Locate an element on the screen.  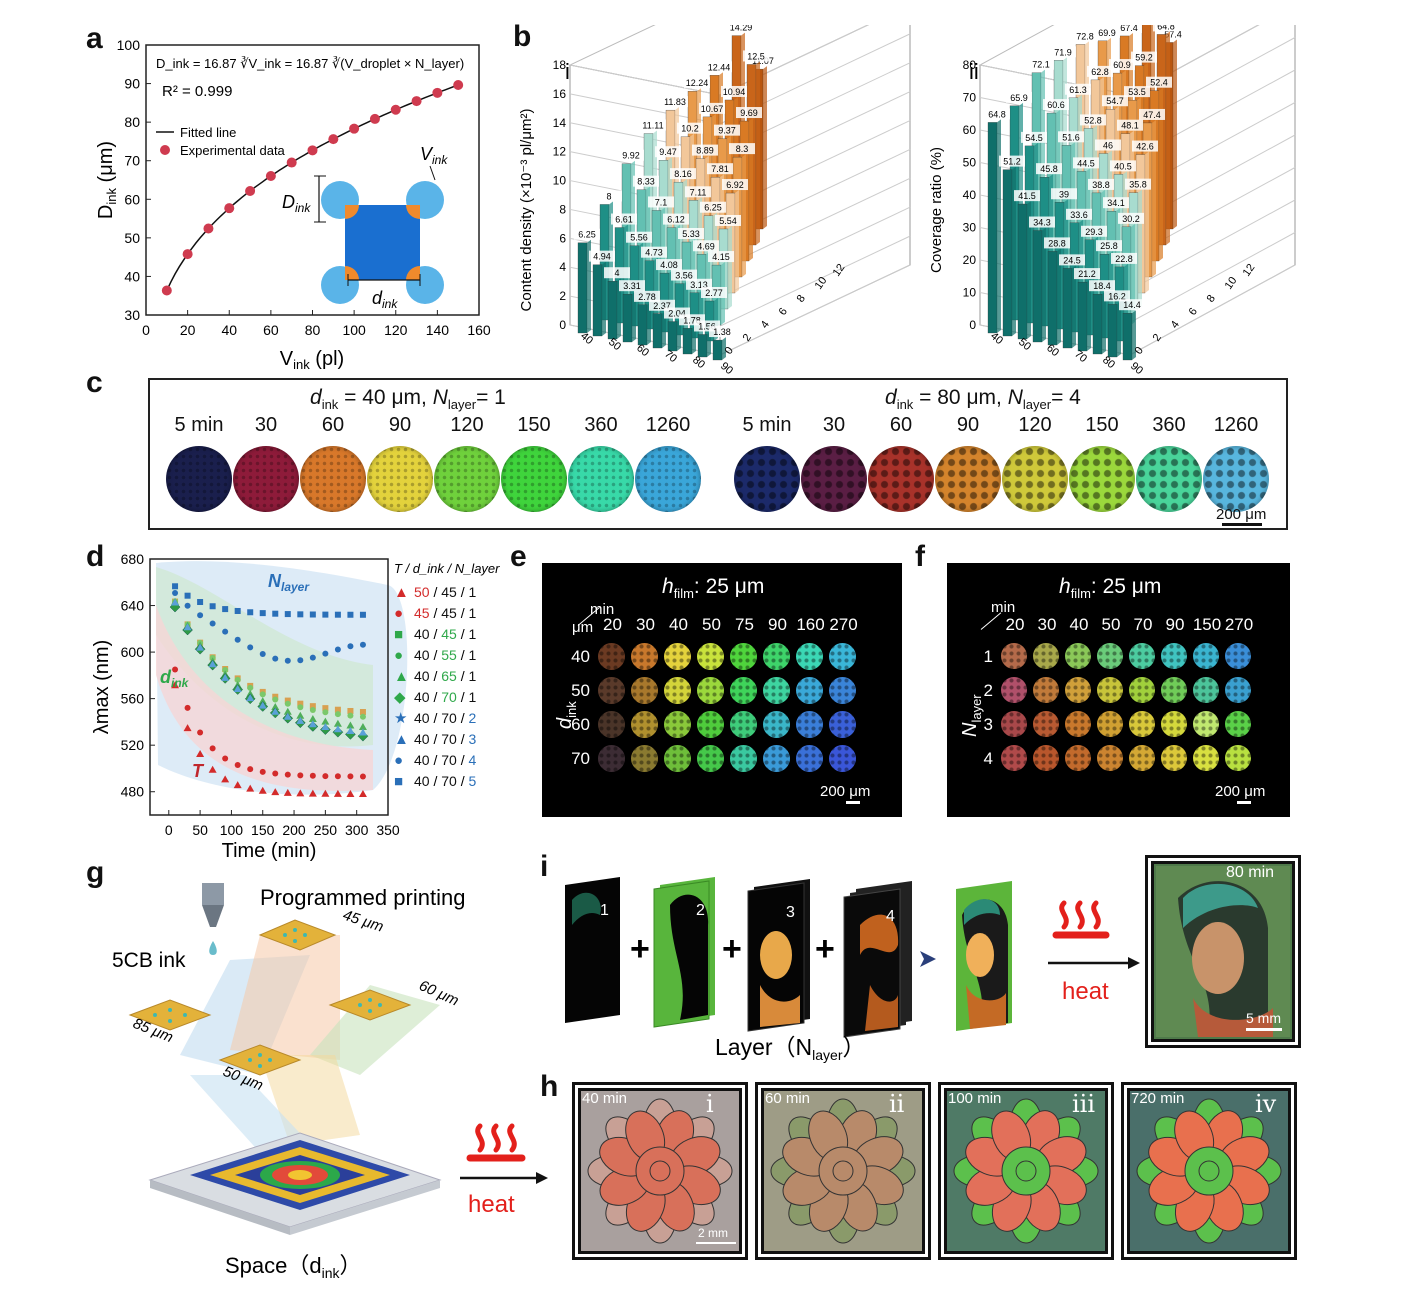
x-tick-label: 120 is located at coordinates (396, 330).